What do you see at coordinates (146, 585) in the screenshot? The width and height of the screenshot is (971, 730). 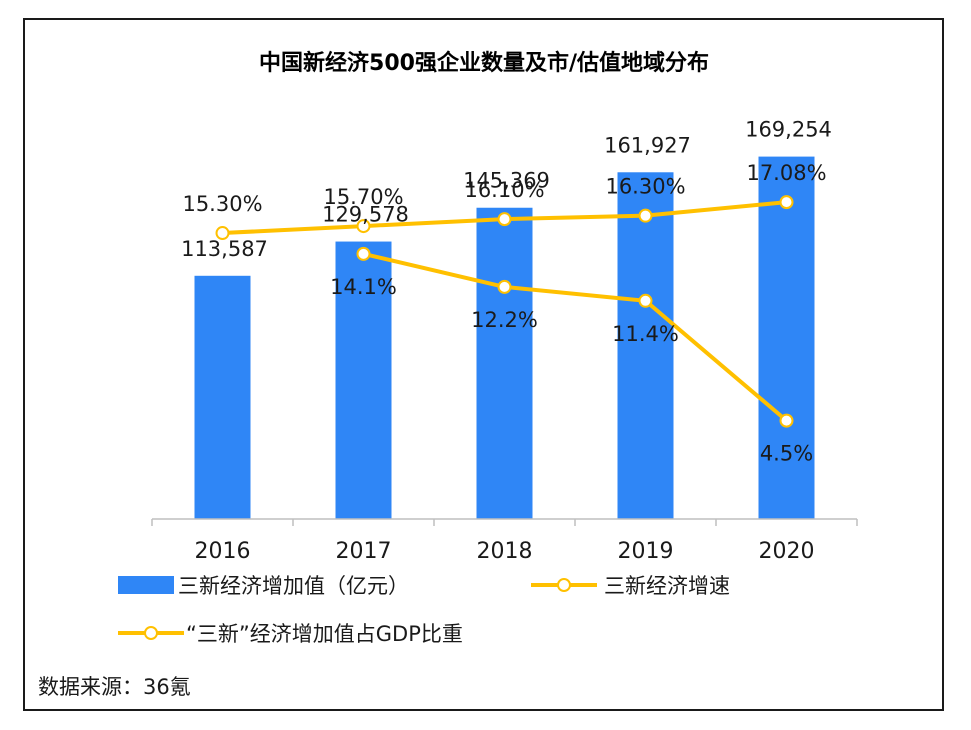 I see `legend-swatch-bar` at bounding box center [146, 585].